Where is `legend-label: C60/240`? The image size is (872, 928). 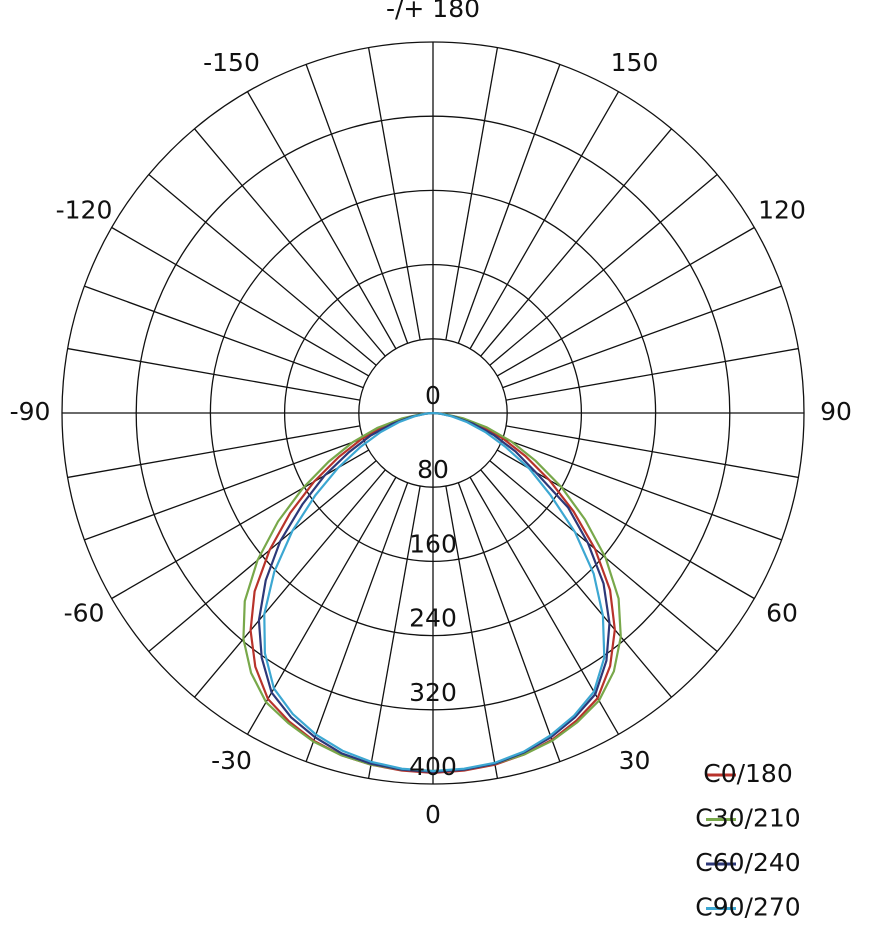
legend-label: C60/240 is located at coordinates (747, 862).